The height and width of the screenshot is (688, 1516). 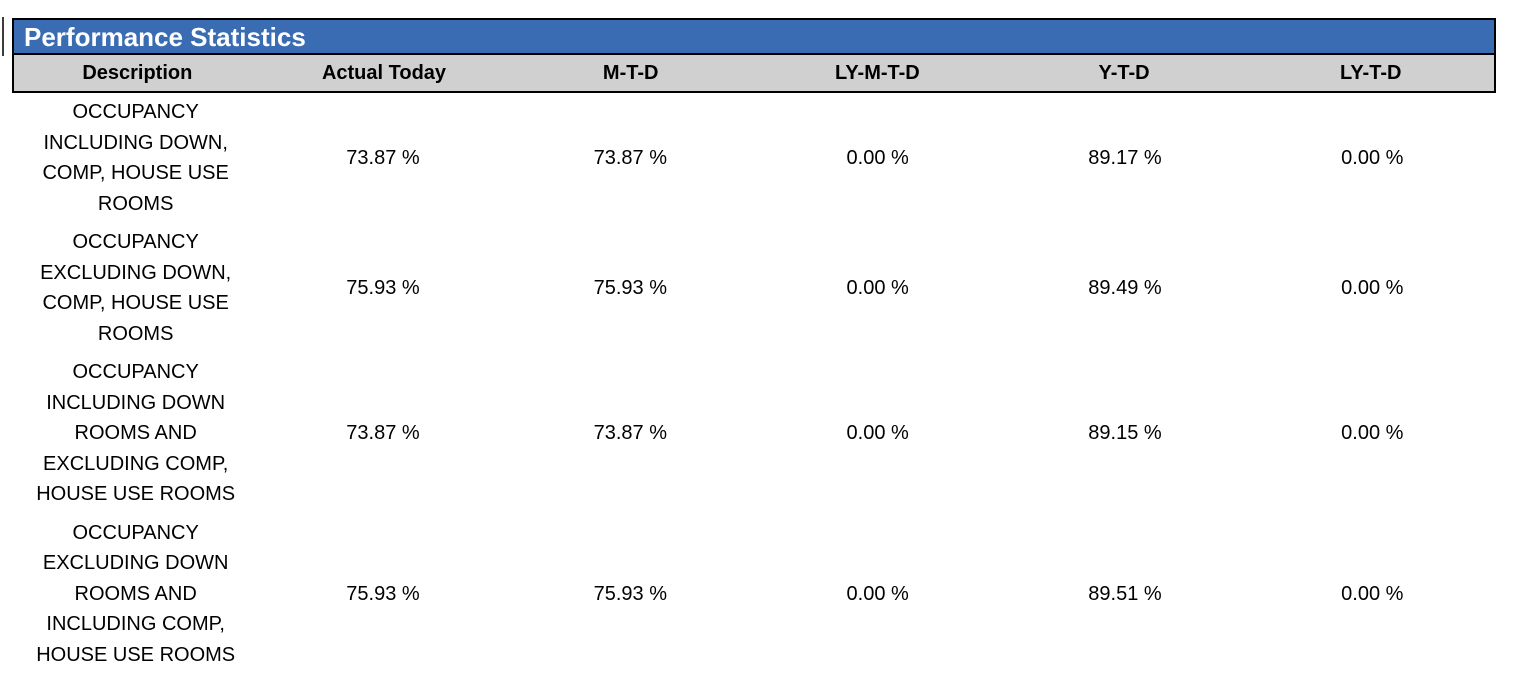 I want to click on column-header-mtd: M-T-D, so click(x=630, y=72).